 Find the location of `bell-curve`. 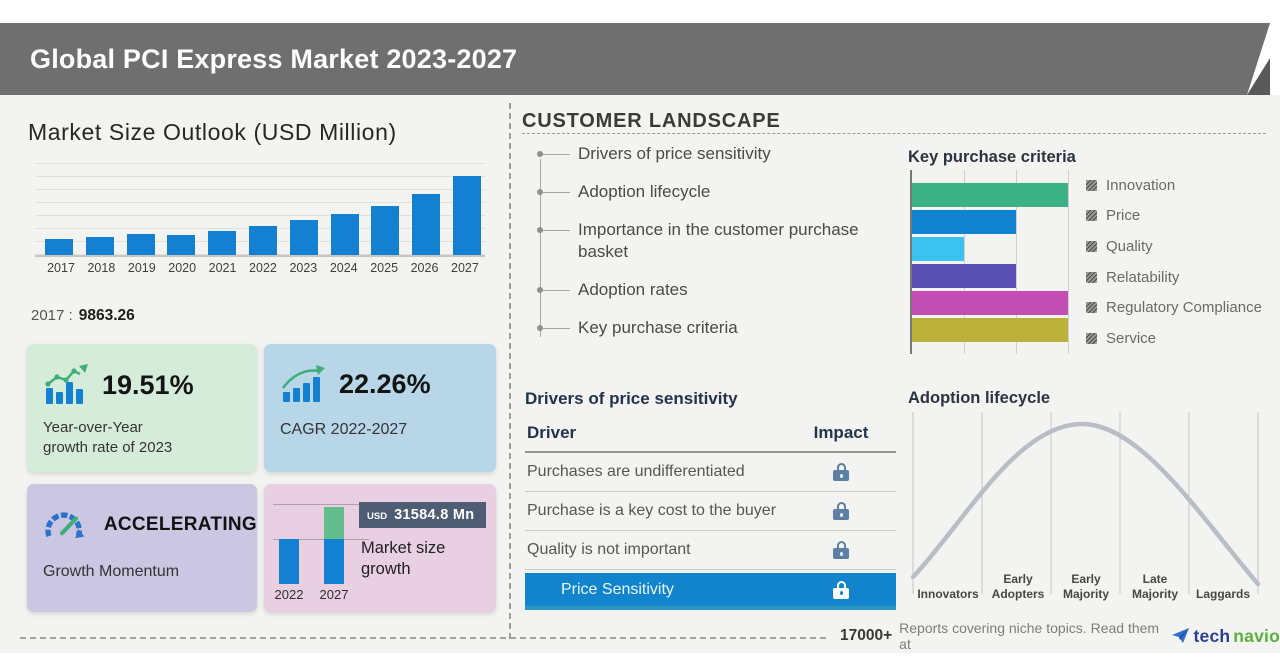

bell-curve is located at coordinates (1085, 503).